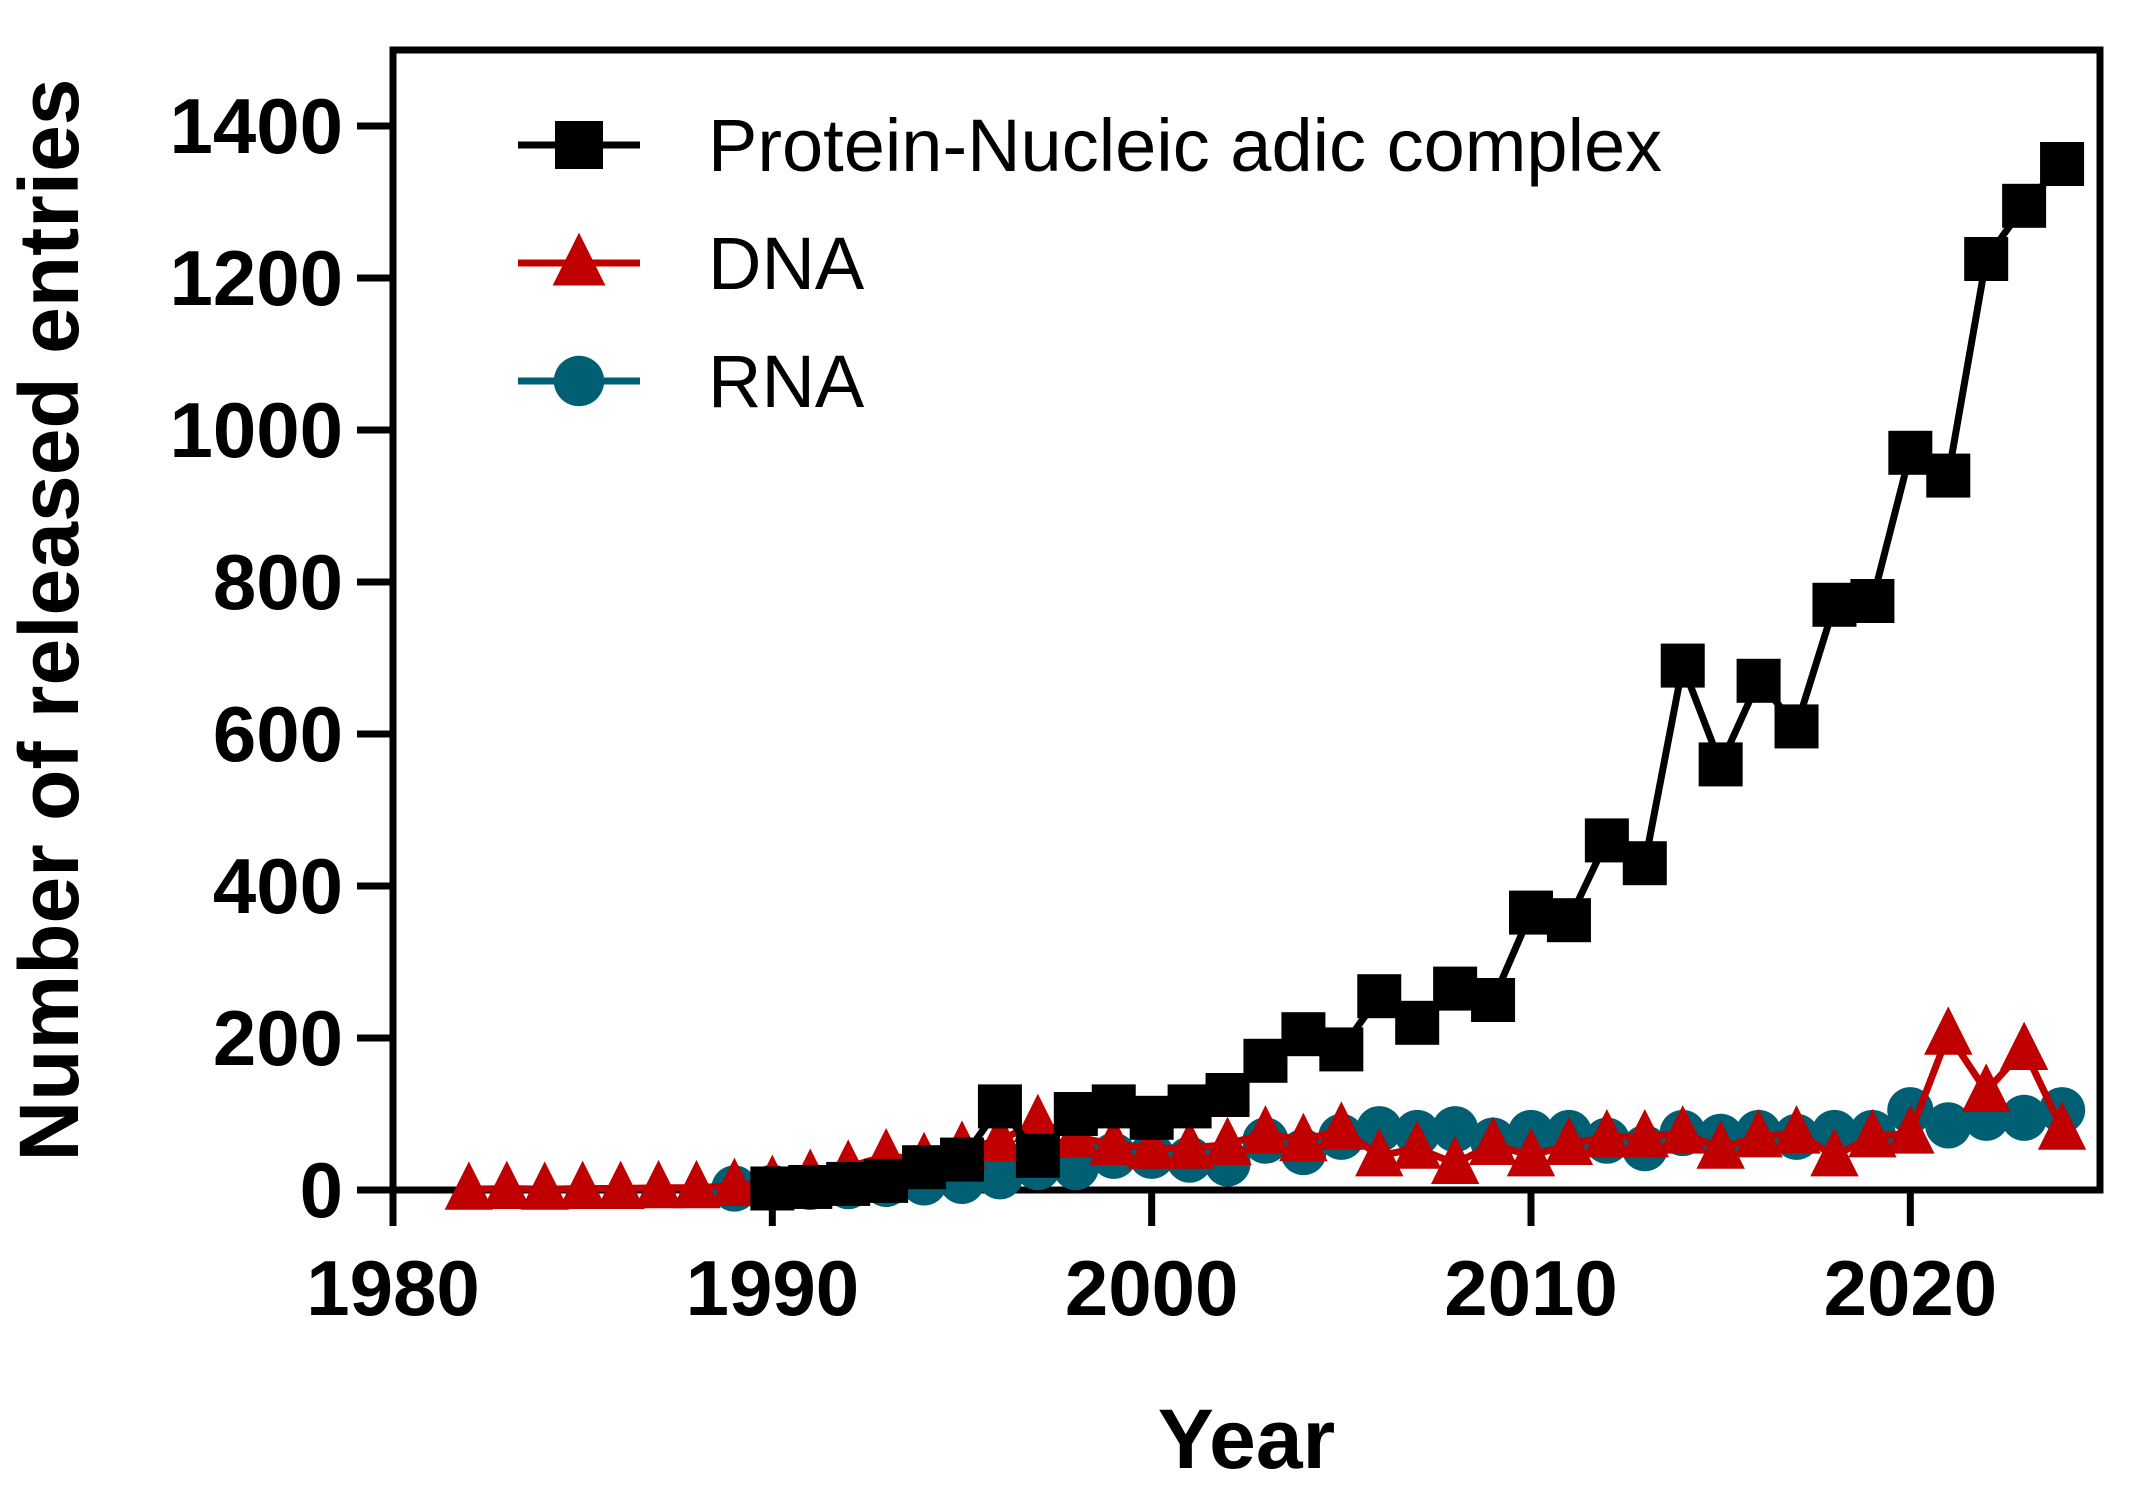  I want to click on x-tick-label: 2020, so click(1911, 1288).